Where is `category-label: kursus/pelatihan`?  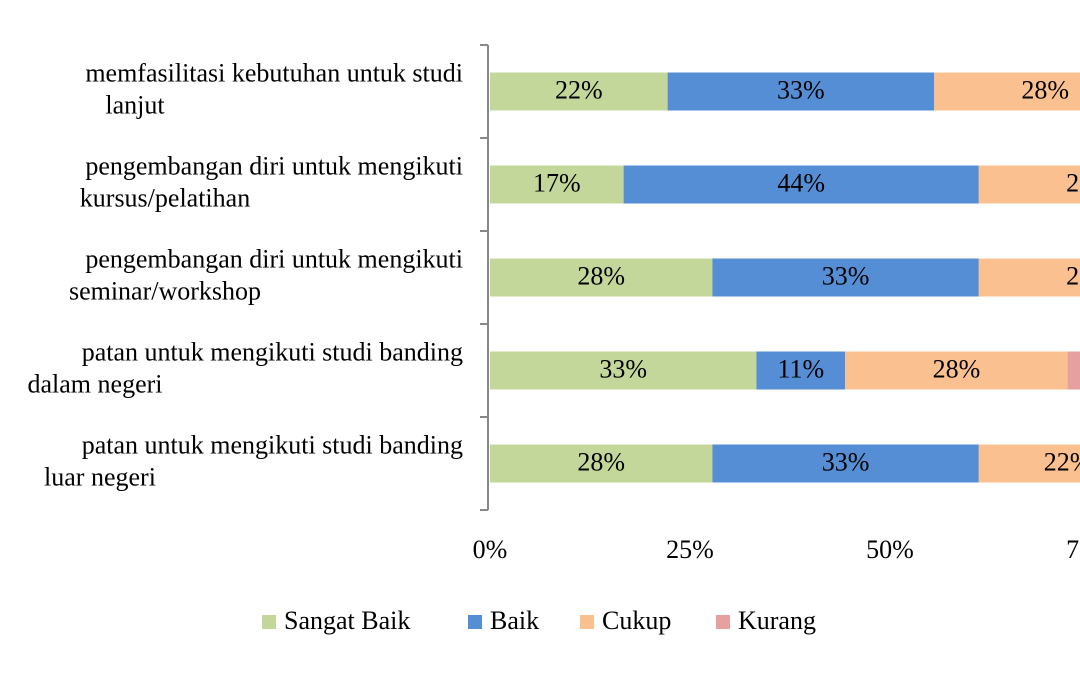 category-label: kursus/pelatihan is located at coordinates (165, 197).